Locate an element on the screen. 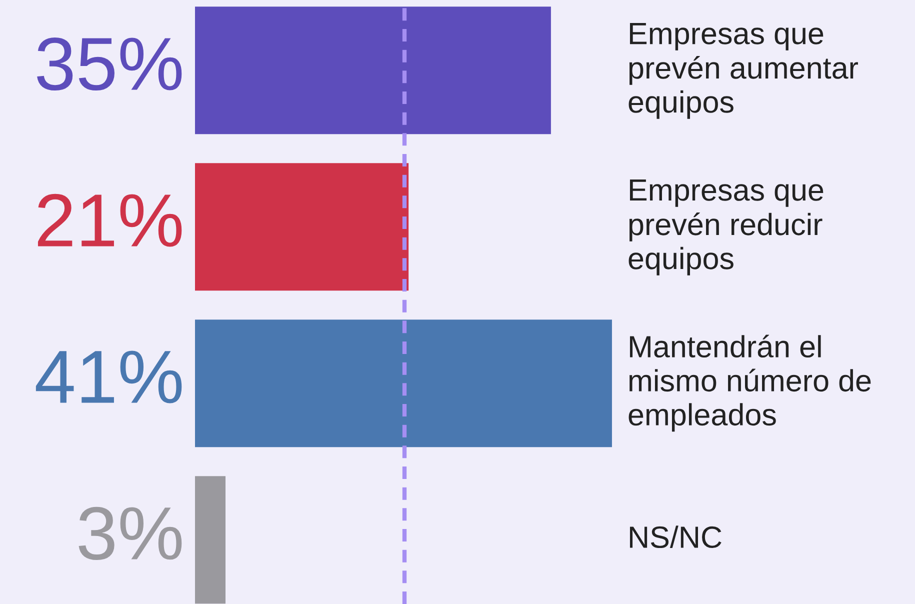 Image resolution: width=915 pixels, height=604 pixels. data-label: 35% is located at coordinates (109, 64).